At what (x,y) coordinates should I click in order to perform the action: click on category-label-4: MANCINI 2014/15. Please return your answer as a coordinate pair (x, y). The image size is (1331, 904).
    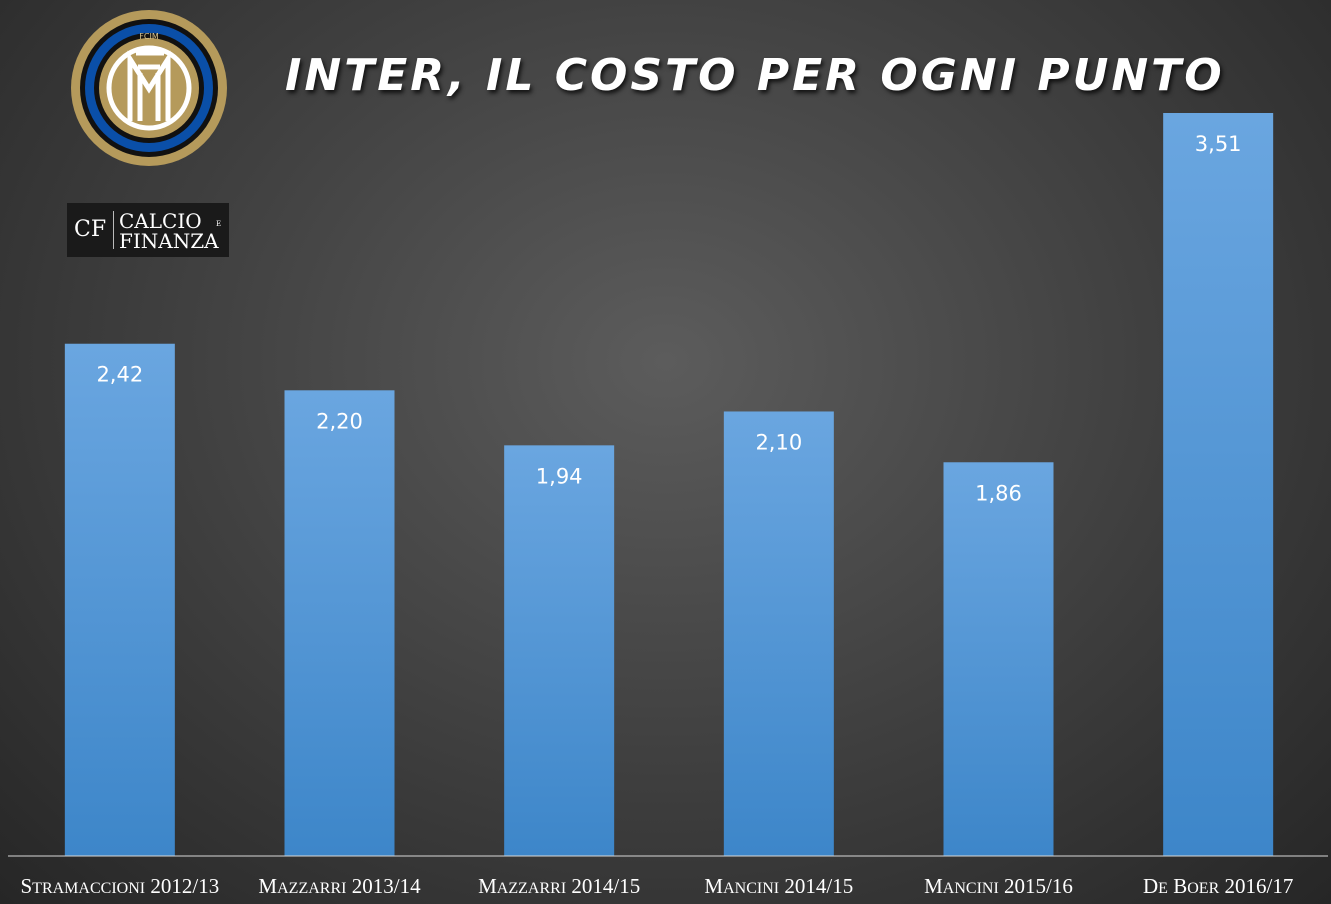
    Looking at the image, I should click on (778, 886).